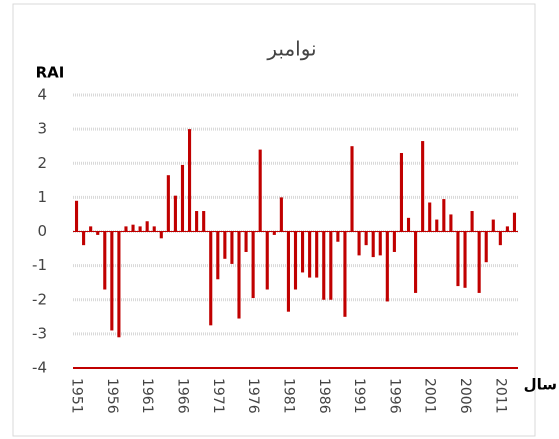  Describe the element at coordinates (253, 396) in the screenshot. I see `x-tick-label: 1976` at that location.